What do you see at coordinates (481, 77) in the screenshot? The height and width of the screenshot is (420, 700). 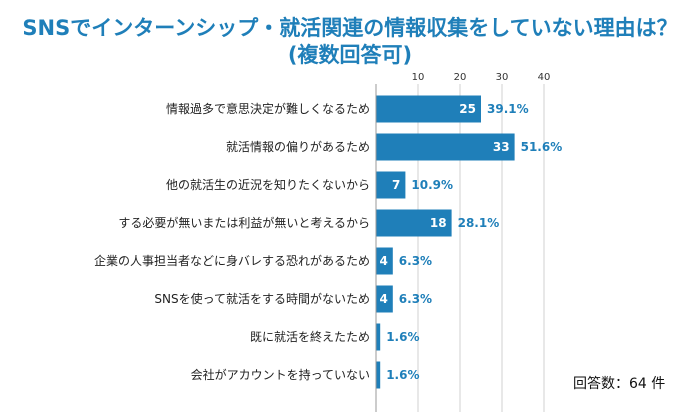 I see `x-axis-ticks: 10 20 30 40` at bounding box center [481, 77].